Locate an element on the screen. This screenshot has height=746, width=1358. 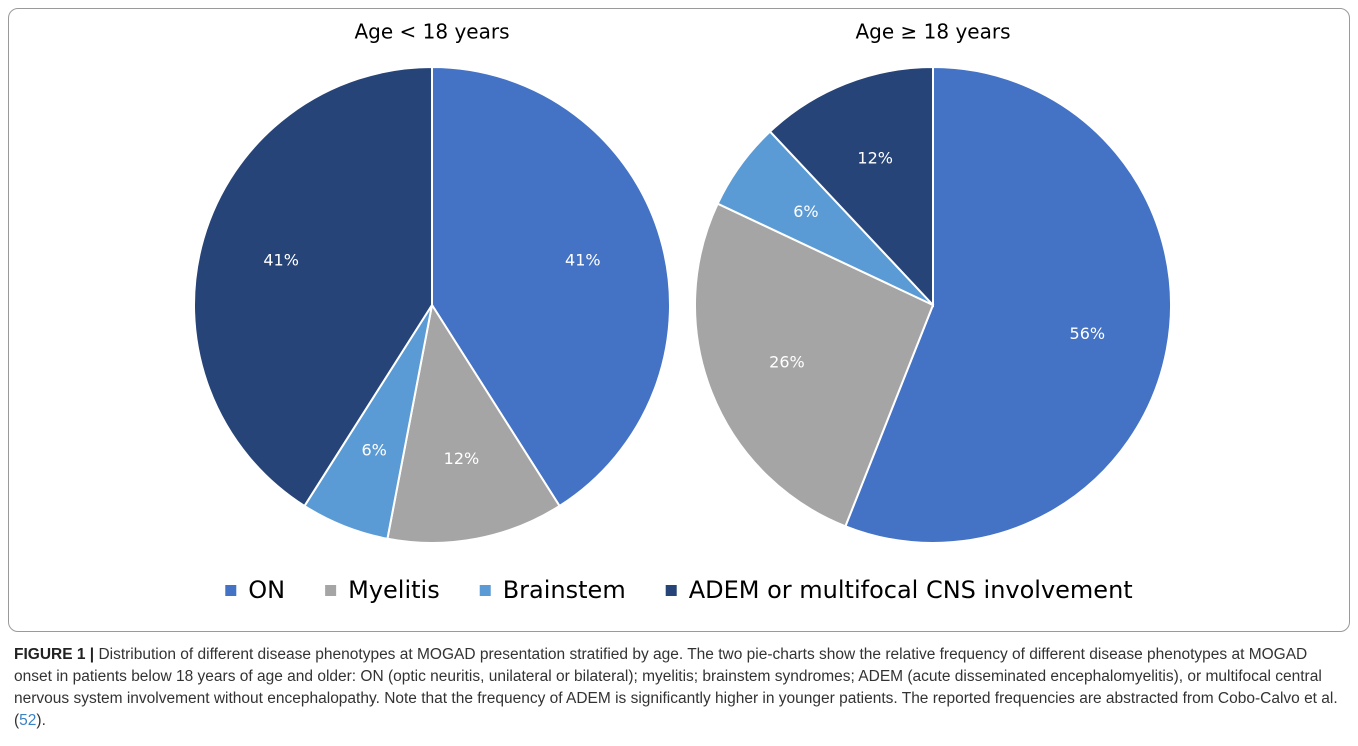
caption-text-end: ). is located at coordinates (41, 720).